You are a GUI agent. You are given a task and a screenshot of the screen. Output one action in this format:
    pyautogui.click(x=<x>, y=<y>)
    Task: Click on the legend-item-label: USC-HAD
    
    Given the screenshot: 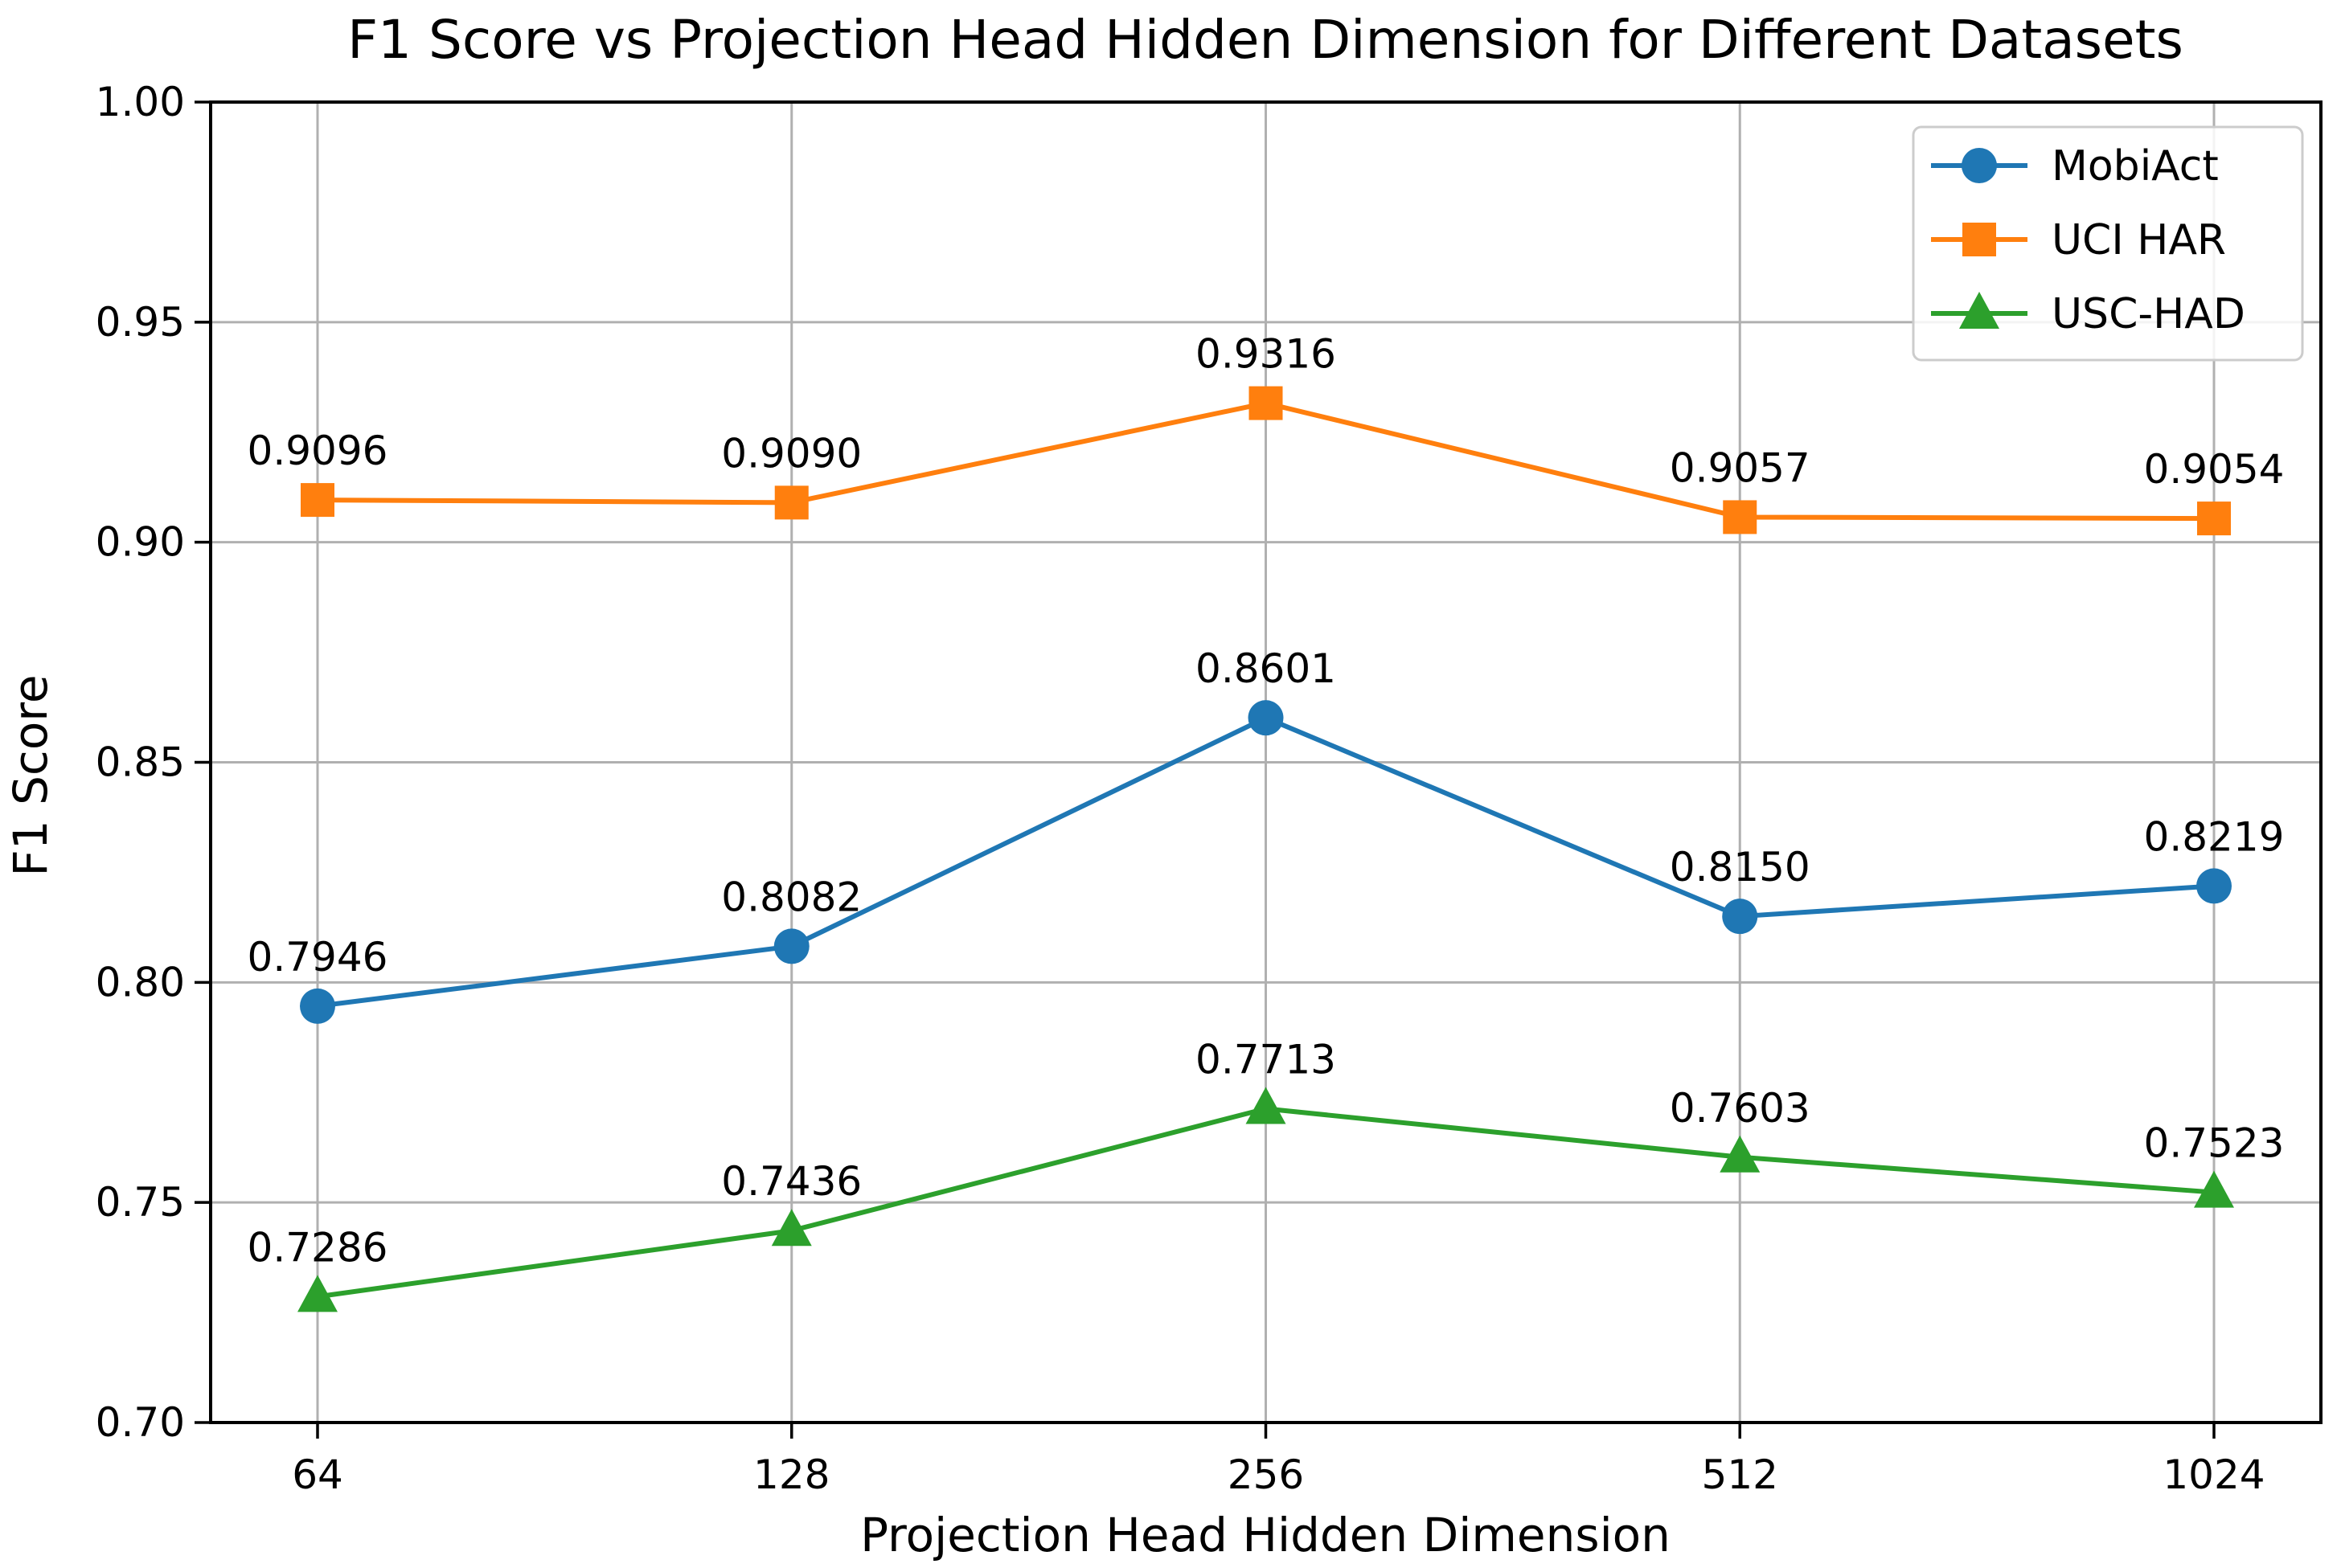 What is the action you would take?
    pyautogui.click(x=2148, y=314)
    